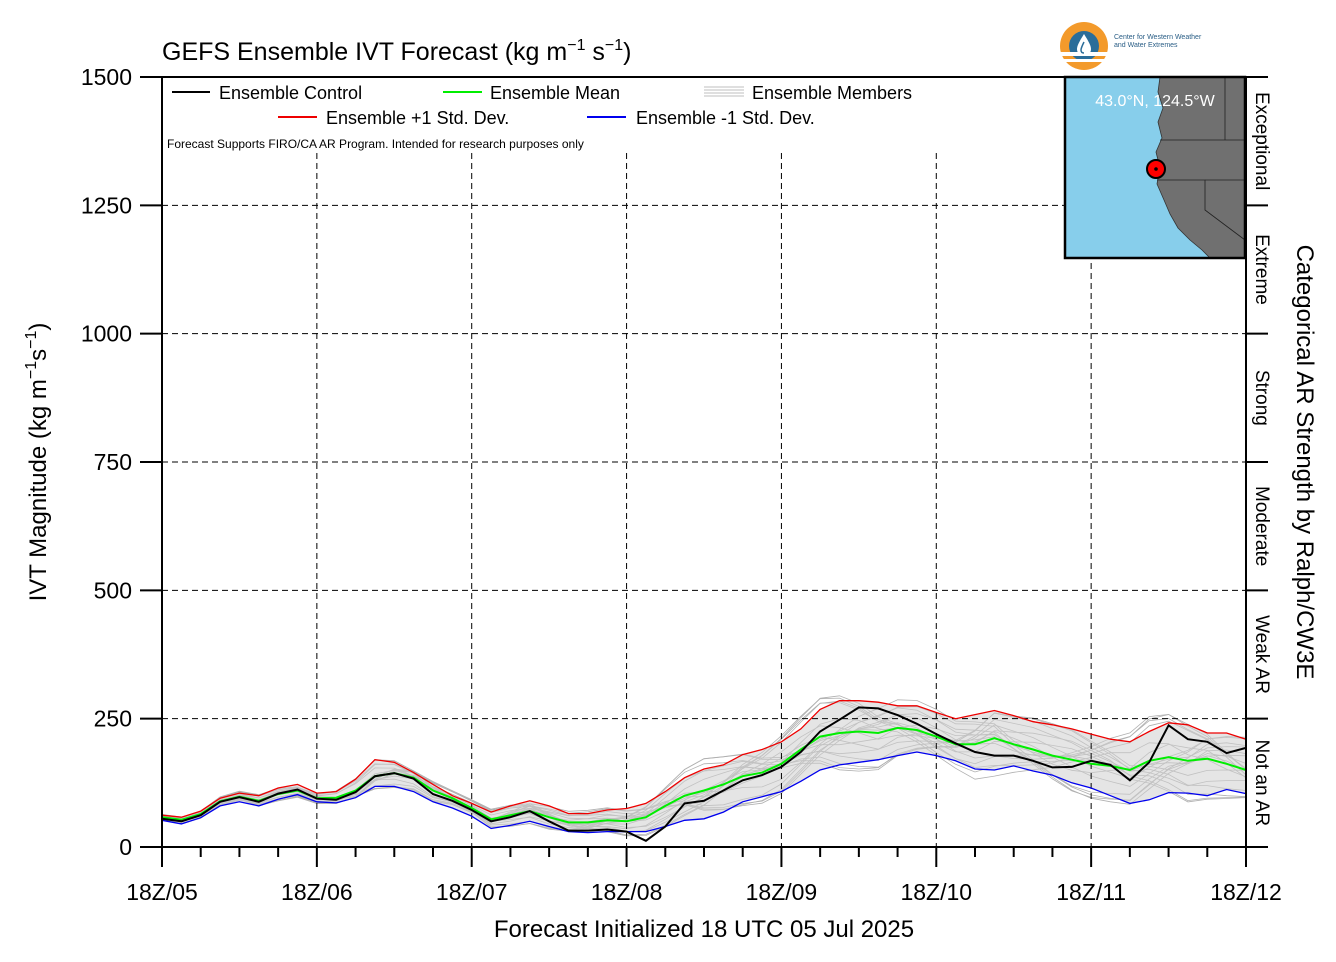 The width and height of the screenshot is (1336, 962). Describe the element at coordinates (317, 892) in the screenshot. I see `x-tick-label: 18Z/06` at that location.